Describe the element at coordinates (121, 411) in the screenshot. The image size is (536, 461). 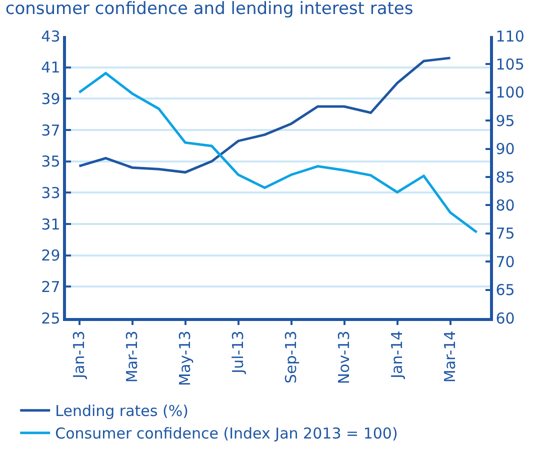
I see `legend-label: Lending rates (%)` at that location.